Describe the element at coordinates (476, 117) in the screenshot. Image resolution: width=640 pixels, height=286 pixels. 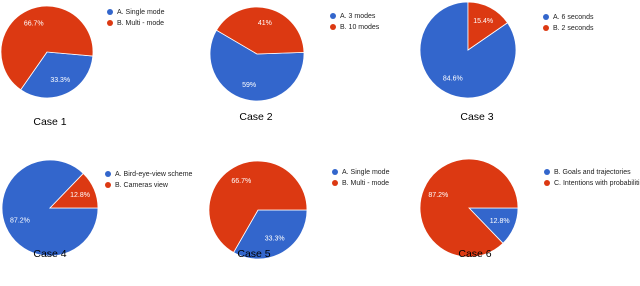
I see `chart-title: Case 3` at that location.